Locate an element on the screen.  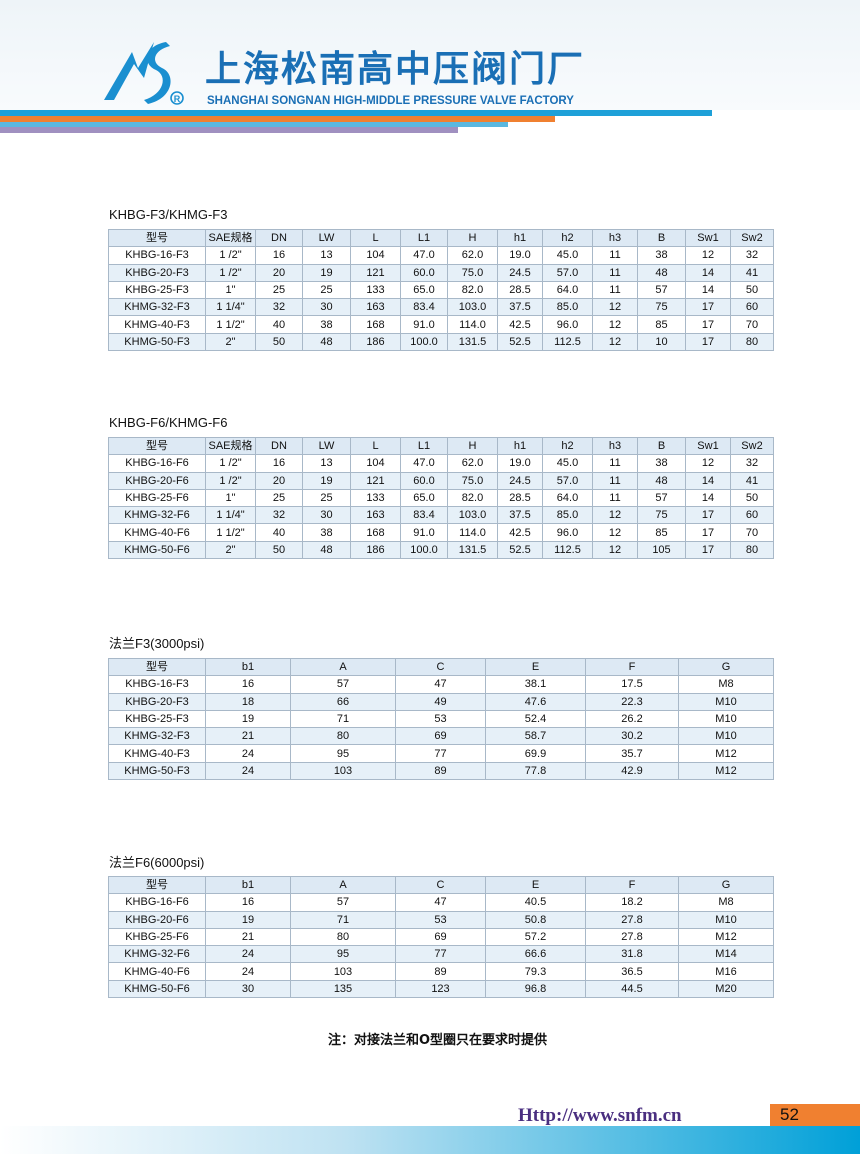
footnote: 注：对接法兰和O型圈只在要求时提供 is located at coordinates (437, 1040).